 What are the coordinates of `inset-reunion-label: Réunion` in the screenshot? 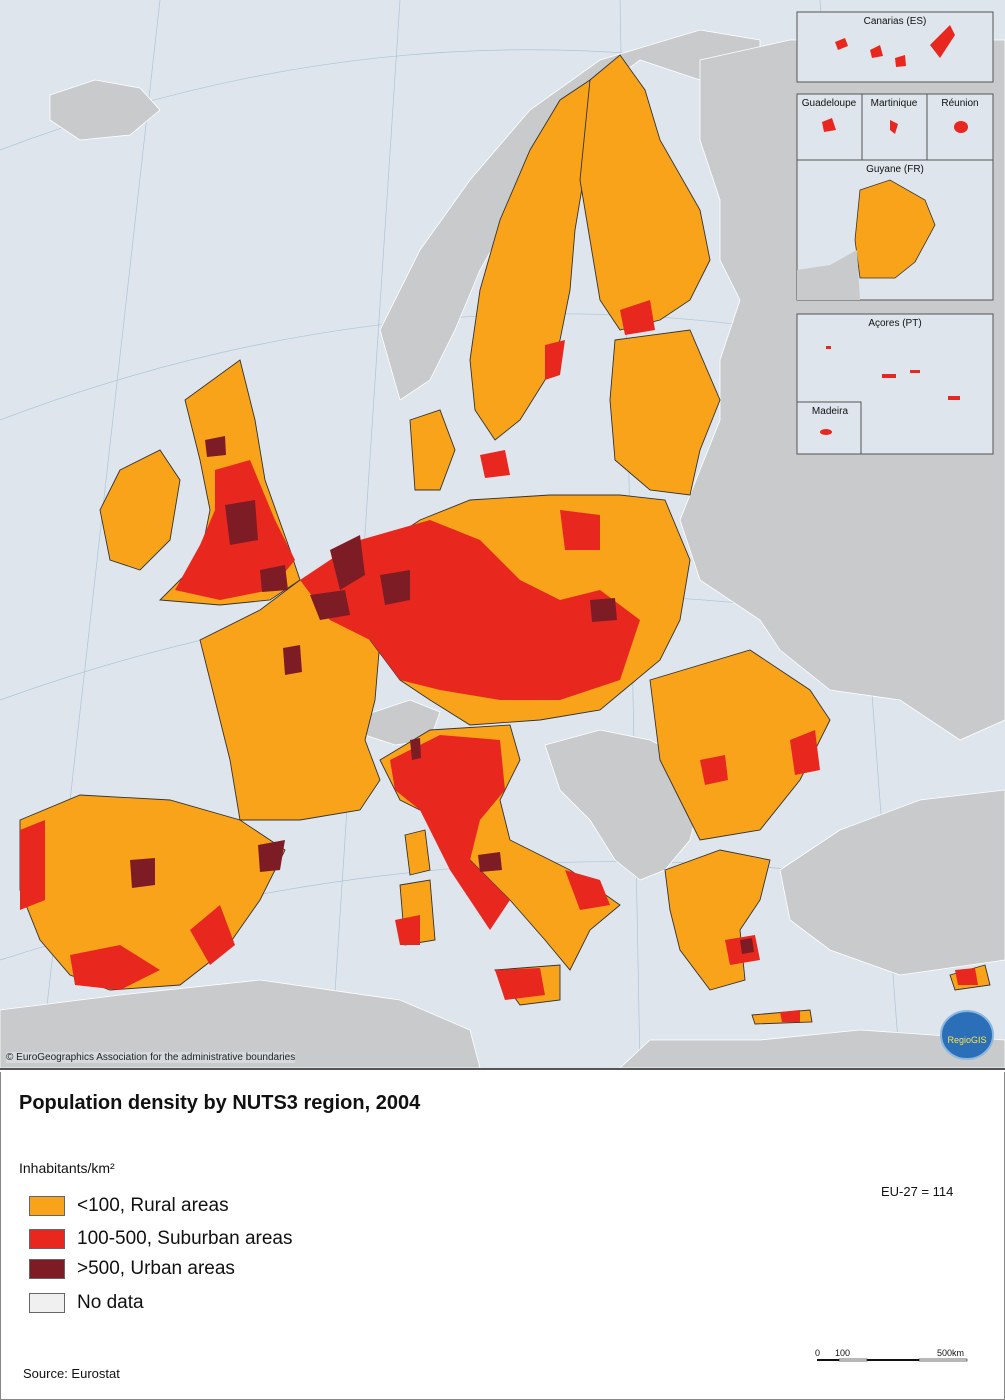 It's located at (959, 103).